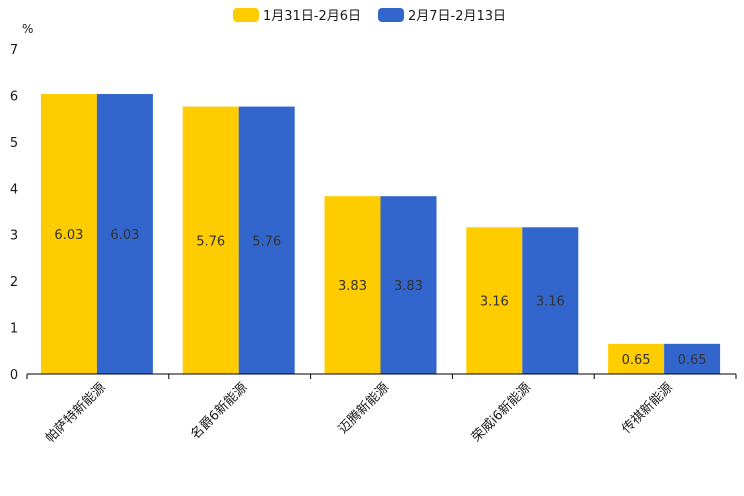 Image resolution: width=744 pixels, height=496 pixels. I want to click on legend-label-1: 1月31日-2月6日, so click(312, 16).